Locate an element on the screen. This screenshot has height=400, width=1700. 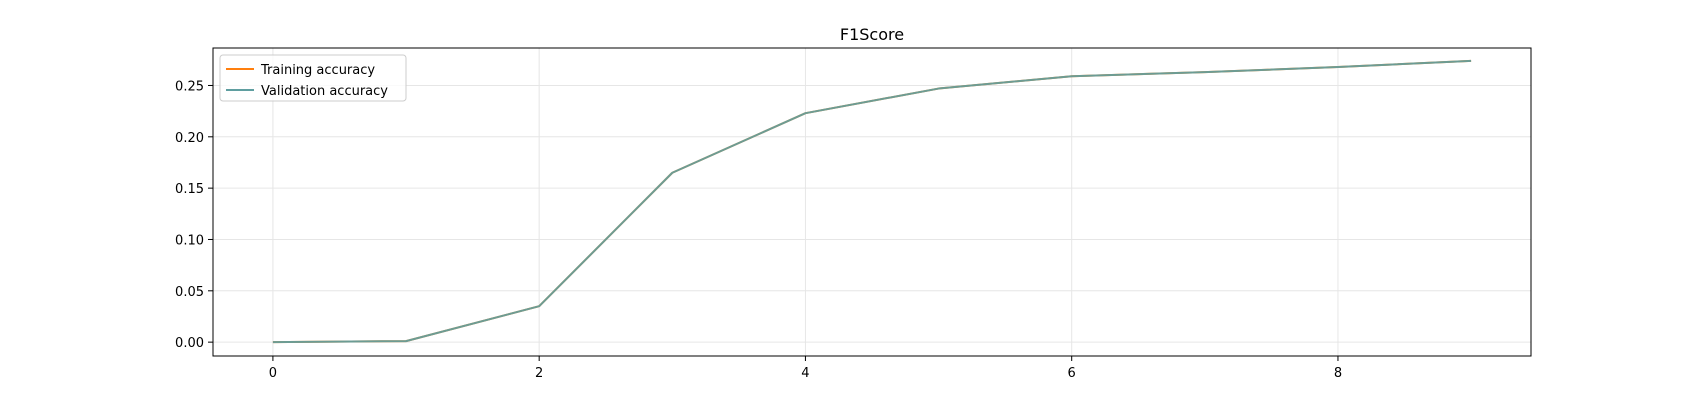
x-tick-label: 8 is located at coordinates (1338, 373).